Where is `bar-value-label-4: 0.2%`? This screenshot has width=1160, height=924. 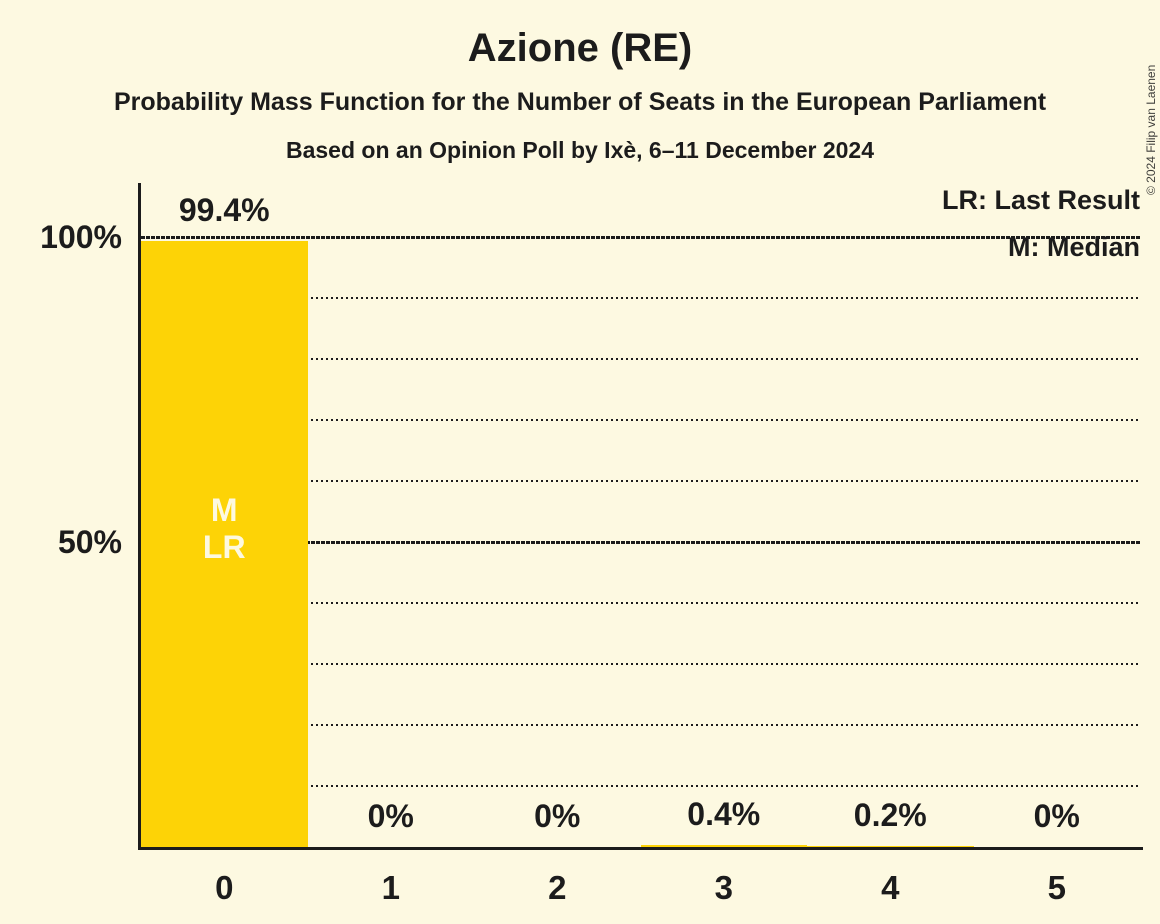
bar-value-label-4: 0.2% is located at coordinates (890, 814).